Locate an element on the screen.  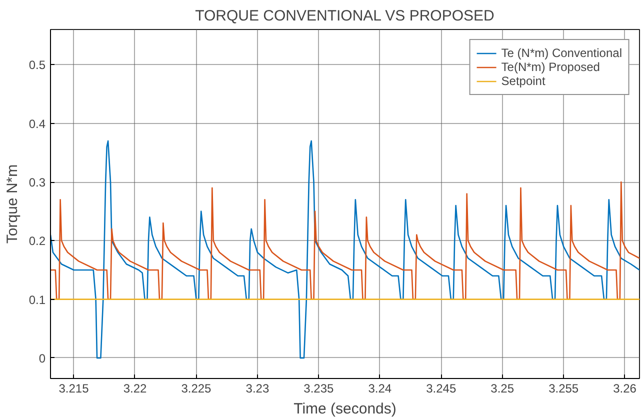
x-tick-label: 3.26 is located at coordinates (625, 389).